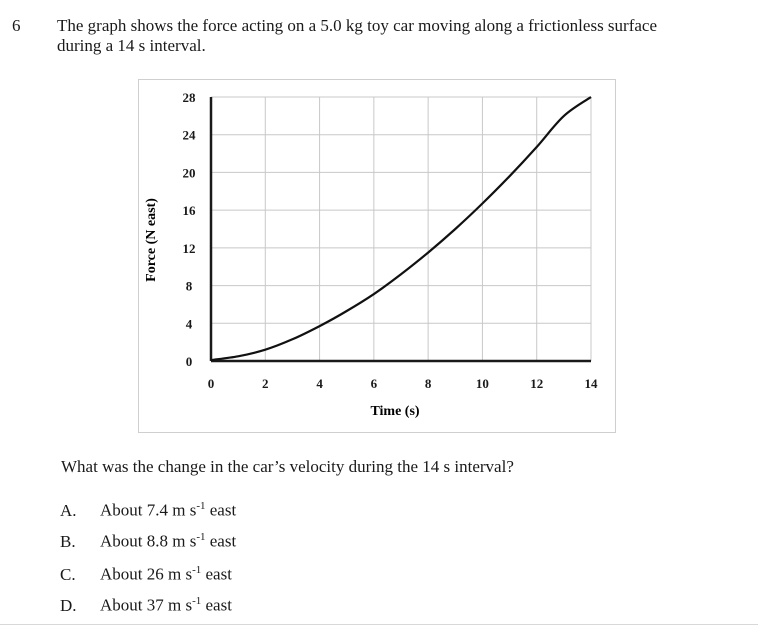 This screenshot has height=627, width=758. I want to click on x-tick-label: 0, so click(211, 383).